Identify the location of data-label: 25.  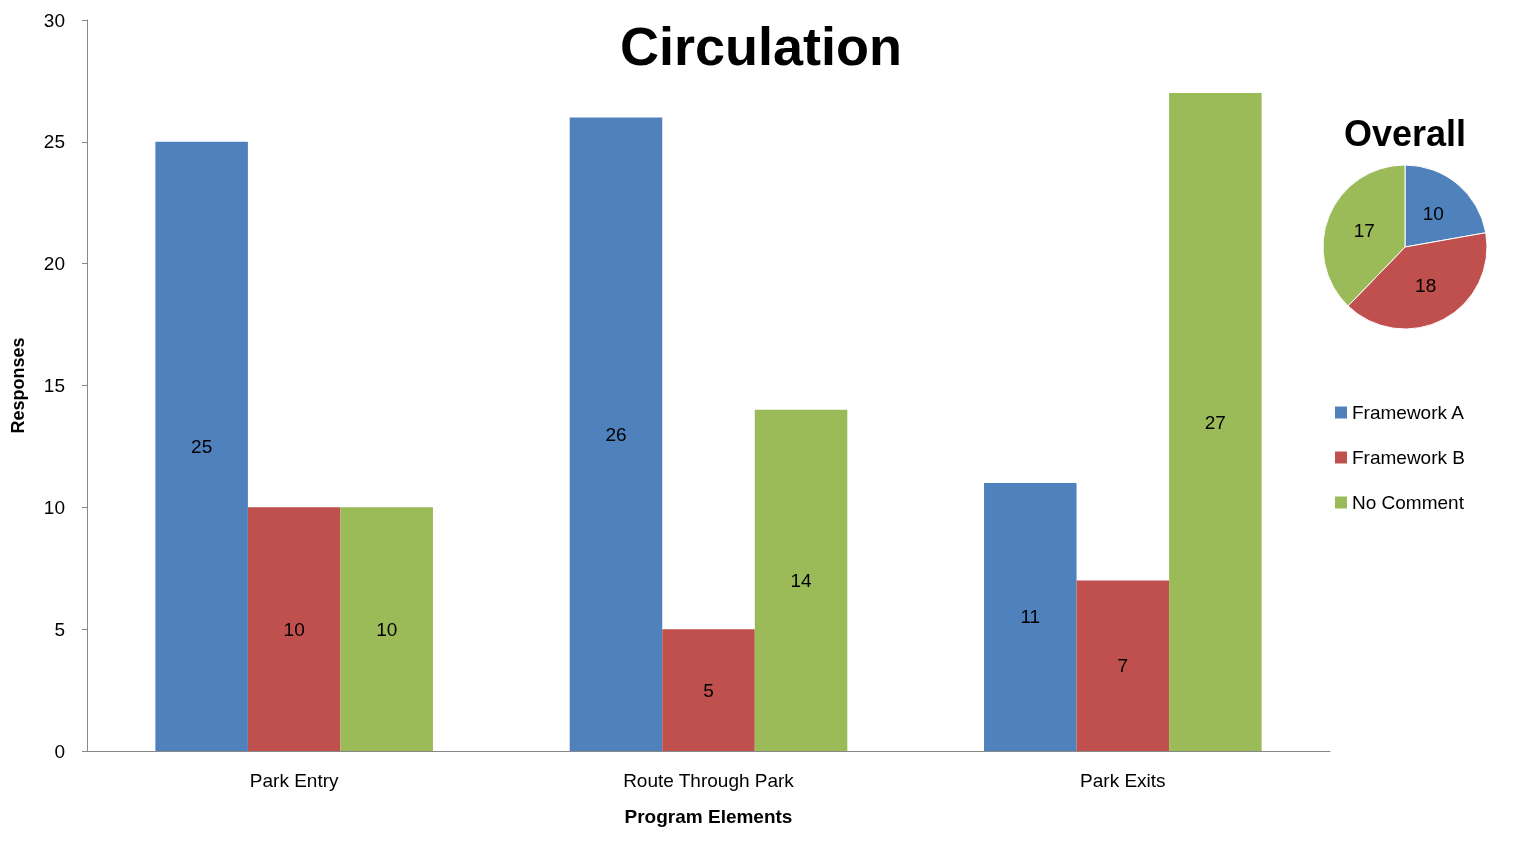
(202, 446).